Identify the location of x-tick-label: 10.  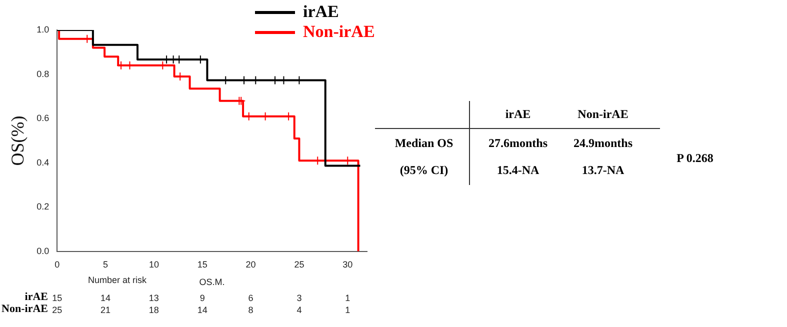
(153, 264).